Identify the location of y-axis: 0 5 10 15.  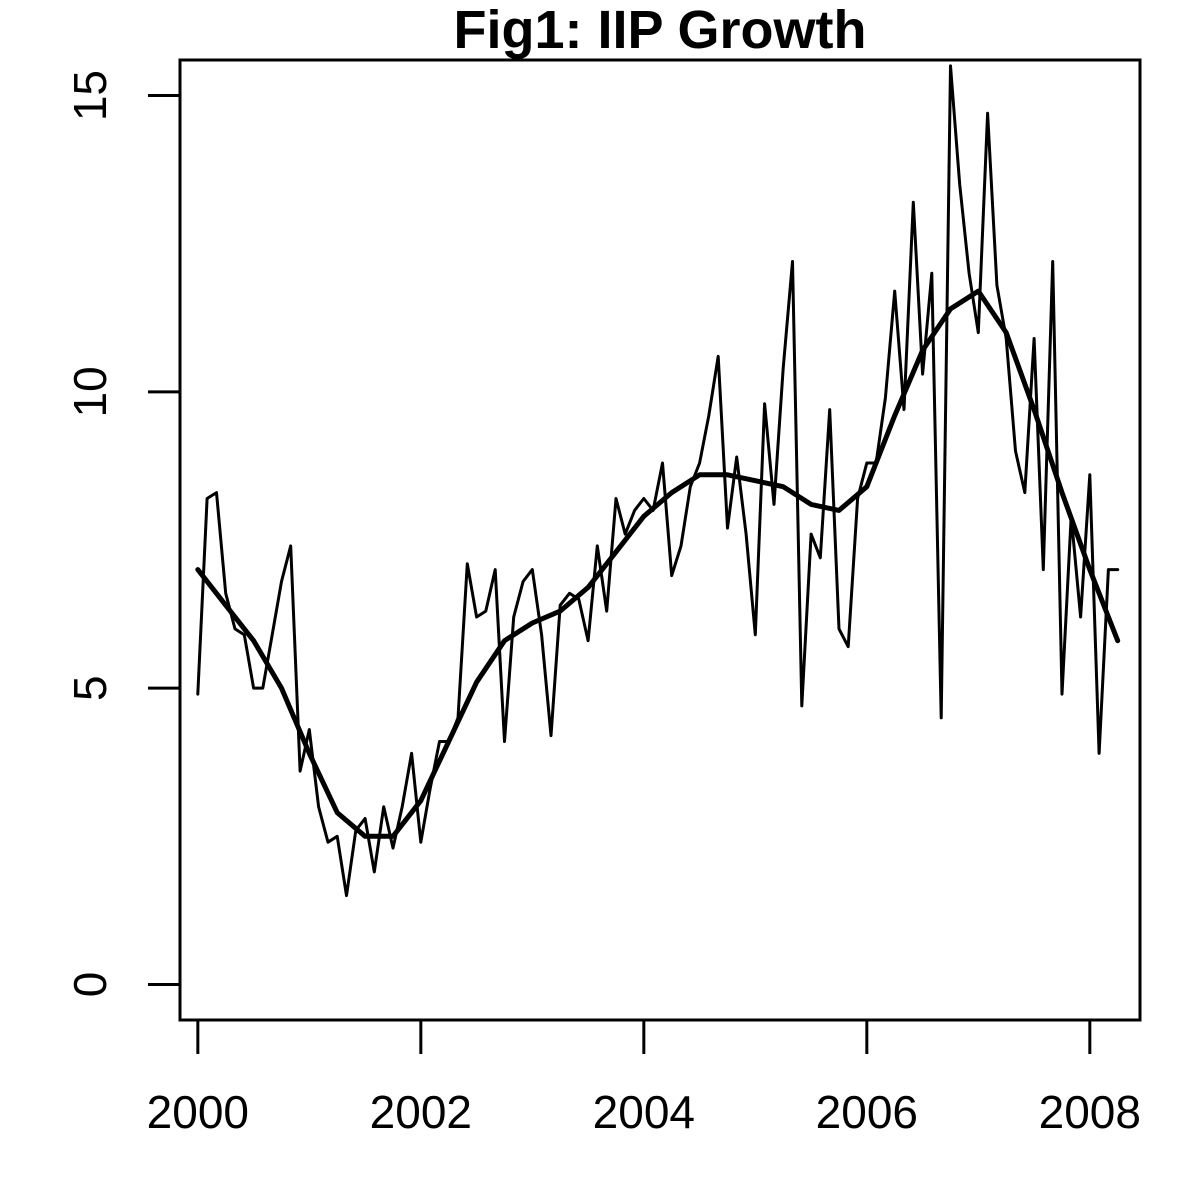
(123, 534).